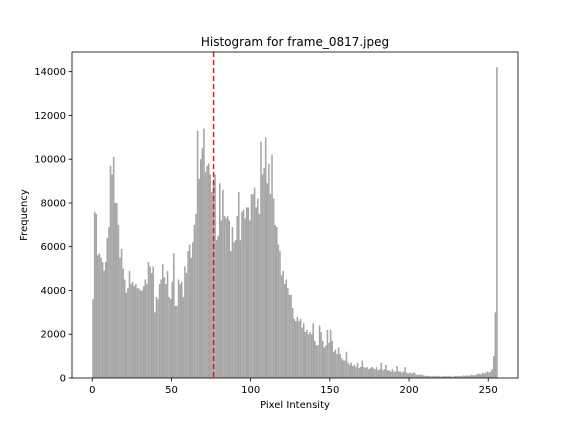 The image size is (576, 436). Describe the element at coordinates (250, 390) in the screenshot. I see `x-tick-label: 100` at that location.